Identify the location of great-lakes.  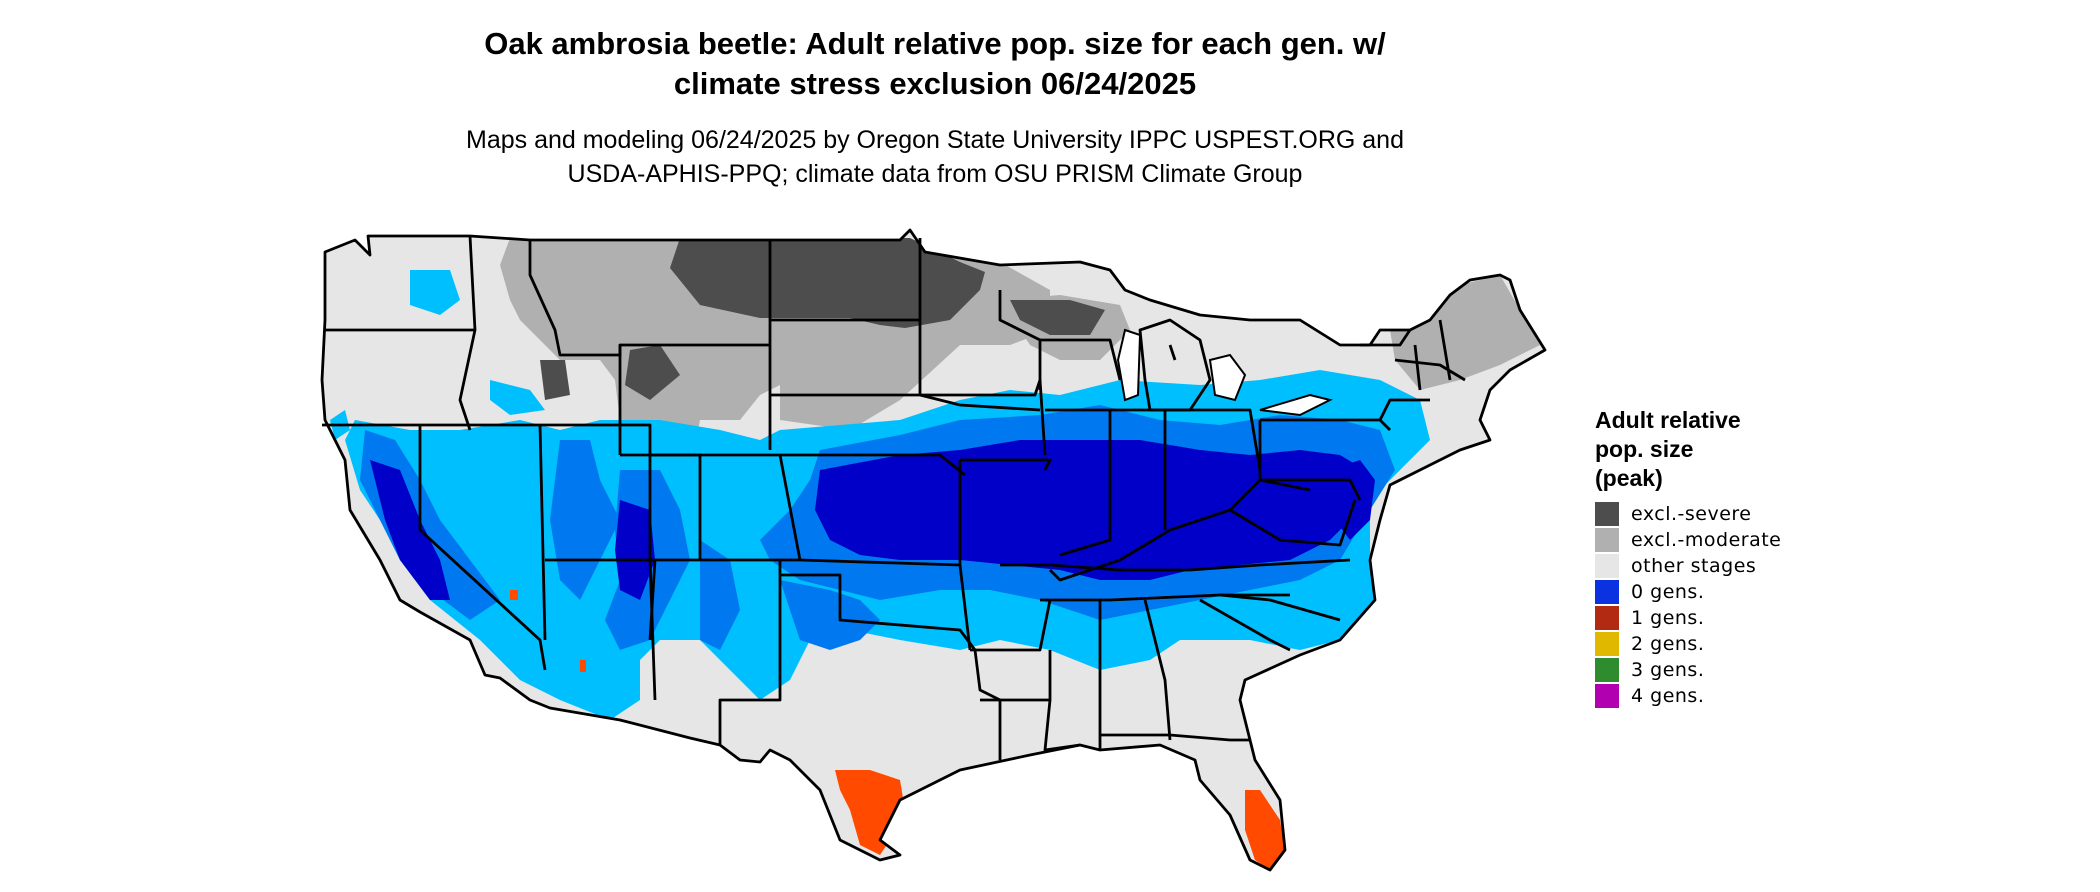
(1224, 372).